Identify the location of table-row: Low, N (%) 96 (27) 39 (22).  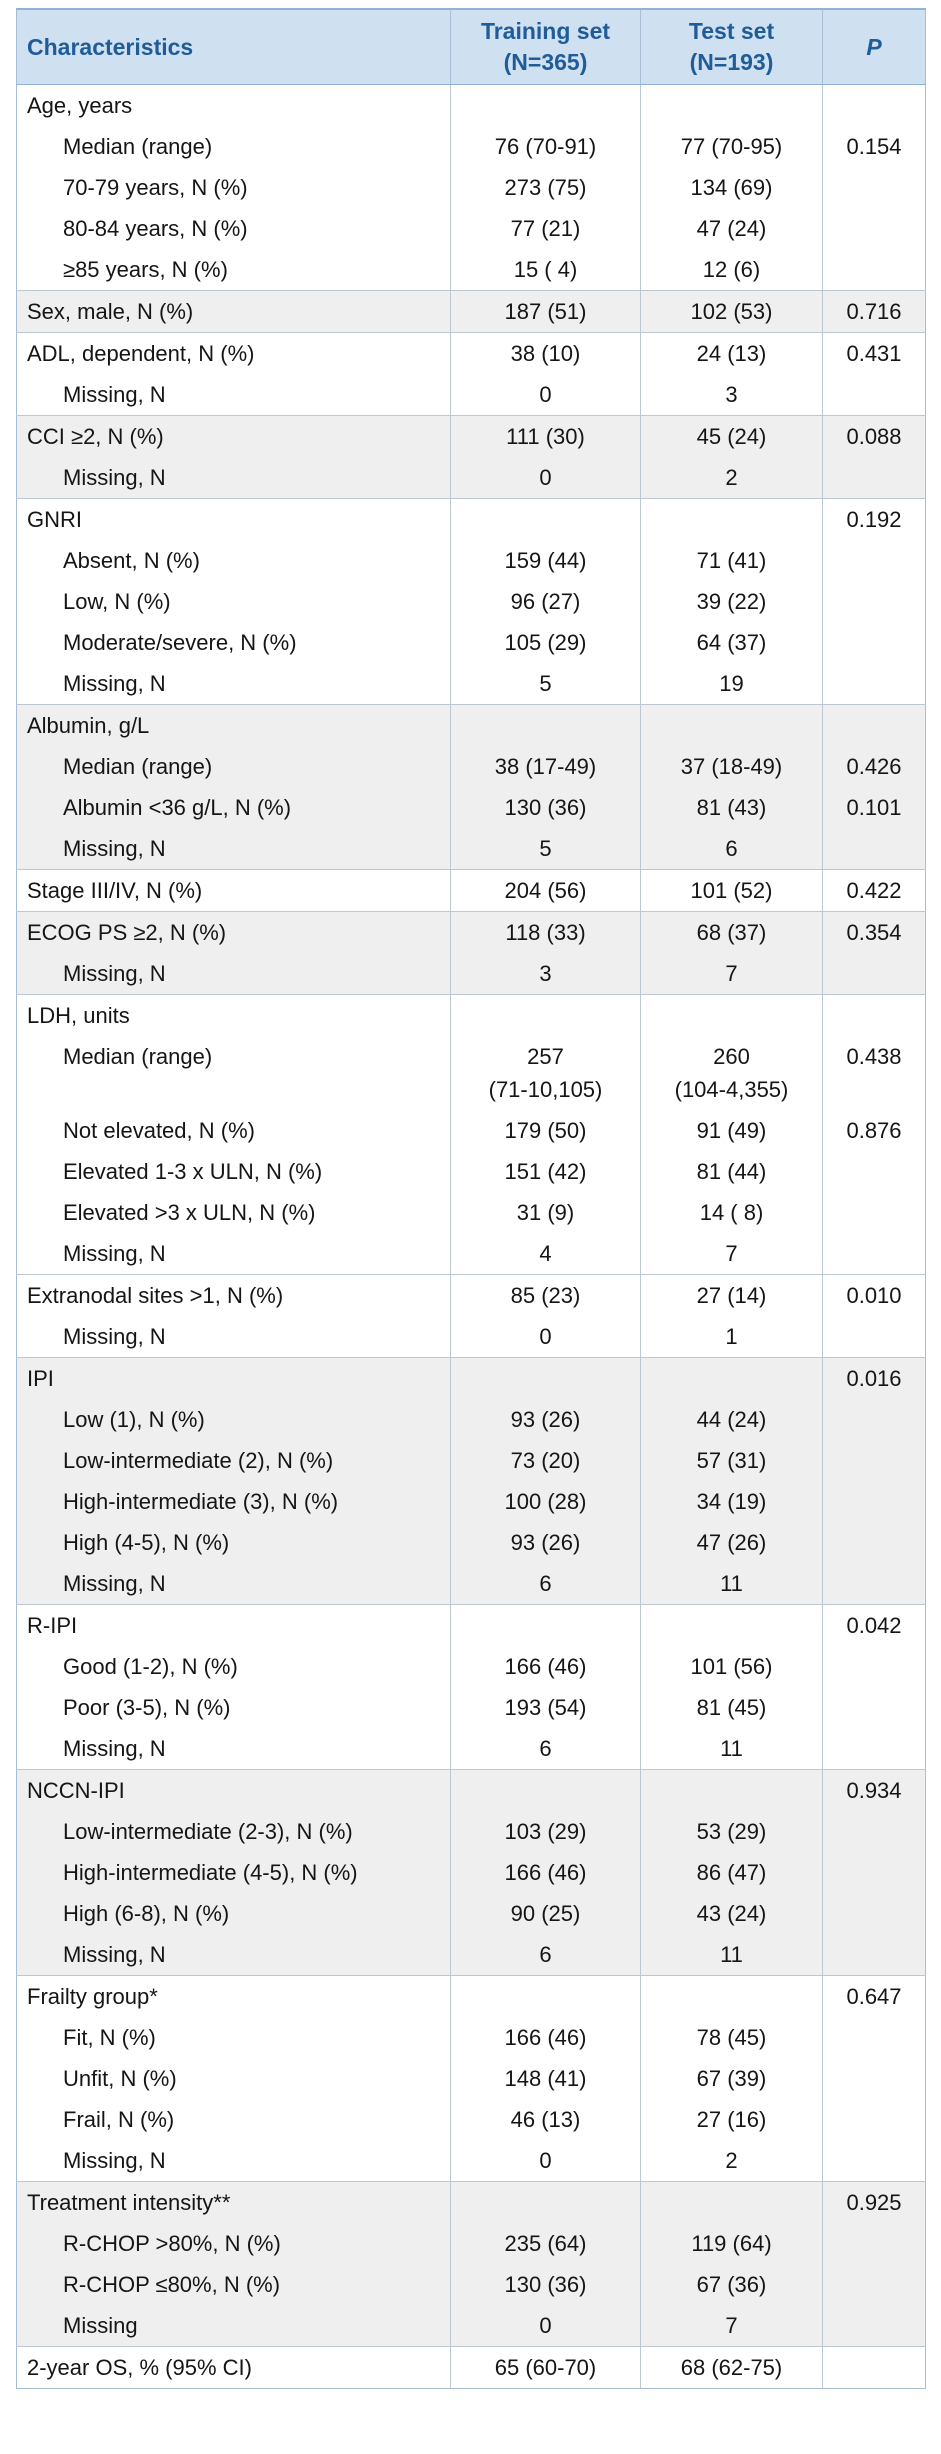
(471, 602).